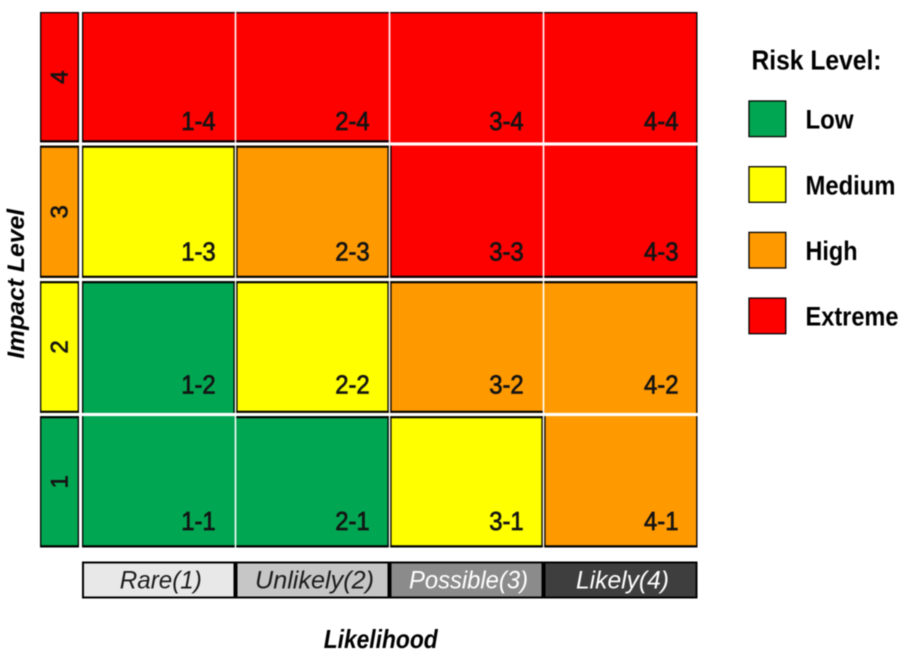  I want to click on svg-text: 3-2, so click(506, 385).